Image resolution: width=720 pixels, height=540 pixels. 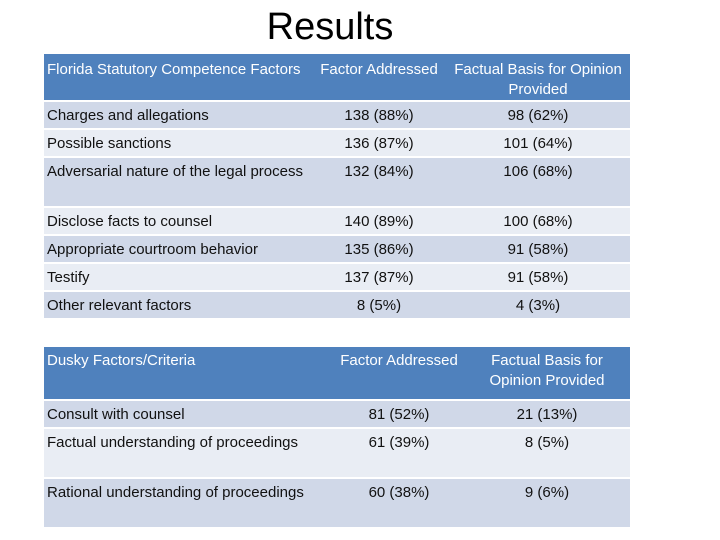 I want to click on factual-basis-value: 106 (68%), so click(x=538, y=181).